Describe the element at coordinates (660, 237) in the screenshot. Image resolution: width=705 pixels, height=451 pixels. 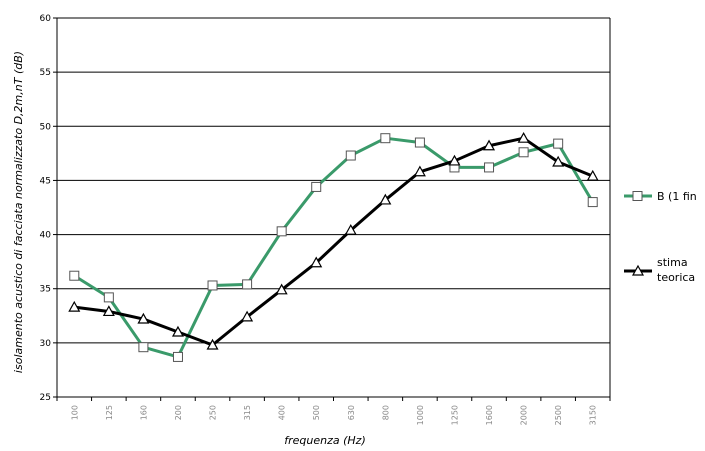
I see `legend: B (1 fin stima teorica` at that location.